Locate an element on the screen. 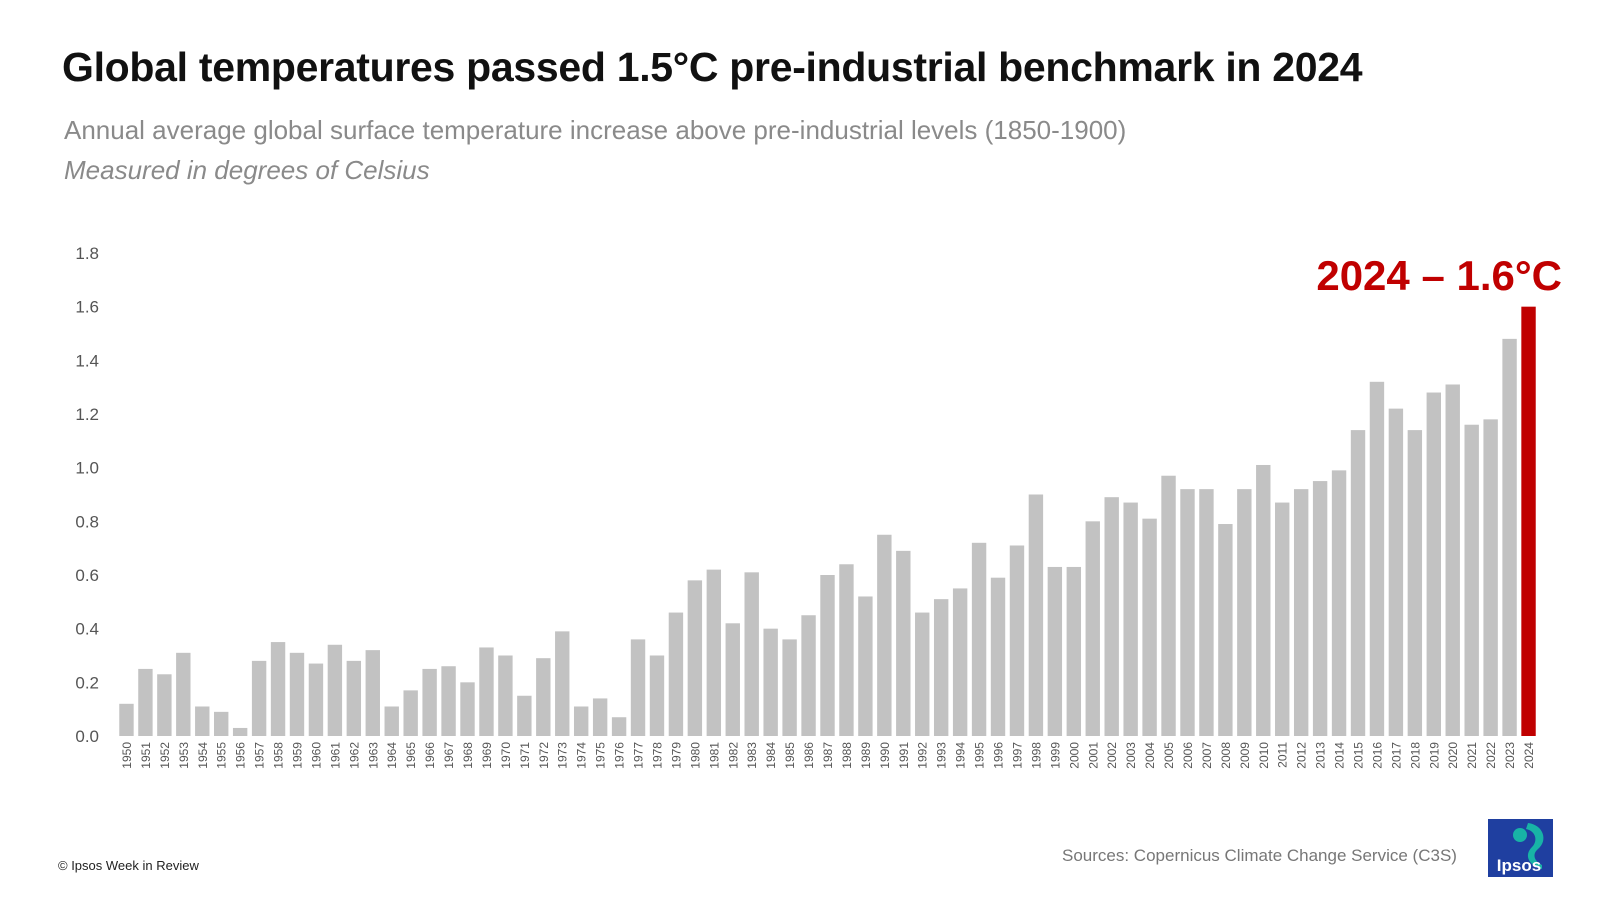  x-tick-label: 1981 is located at coordinates (714, 755).